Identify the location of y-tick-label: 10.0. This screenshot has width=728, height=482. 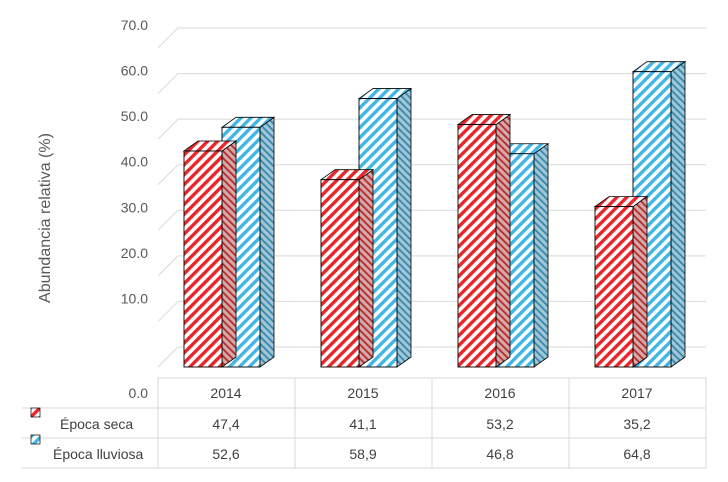
(134, 298).